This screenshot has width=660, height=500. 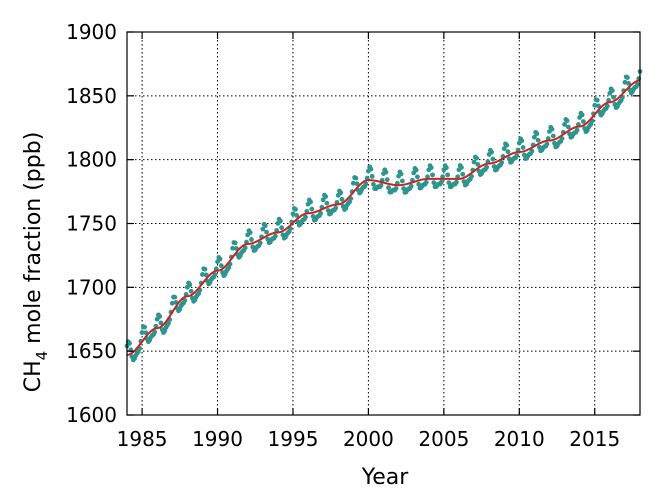 What do you see at coordinates (91, 32) in the screenshot?
I see `y-tick-label: 1900` at bounding box center [91, 32].